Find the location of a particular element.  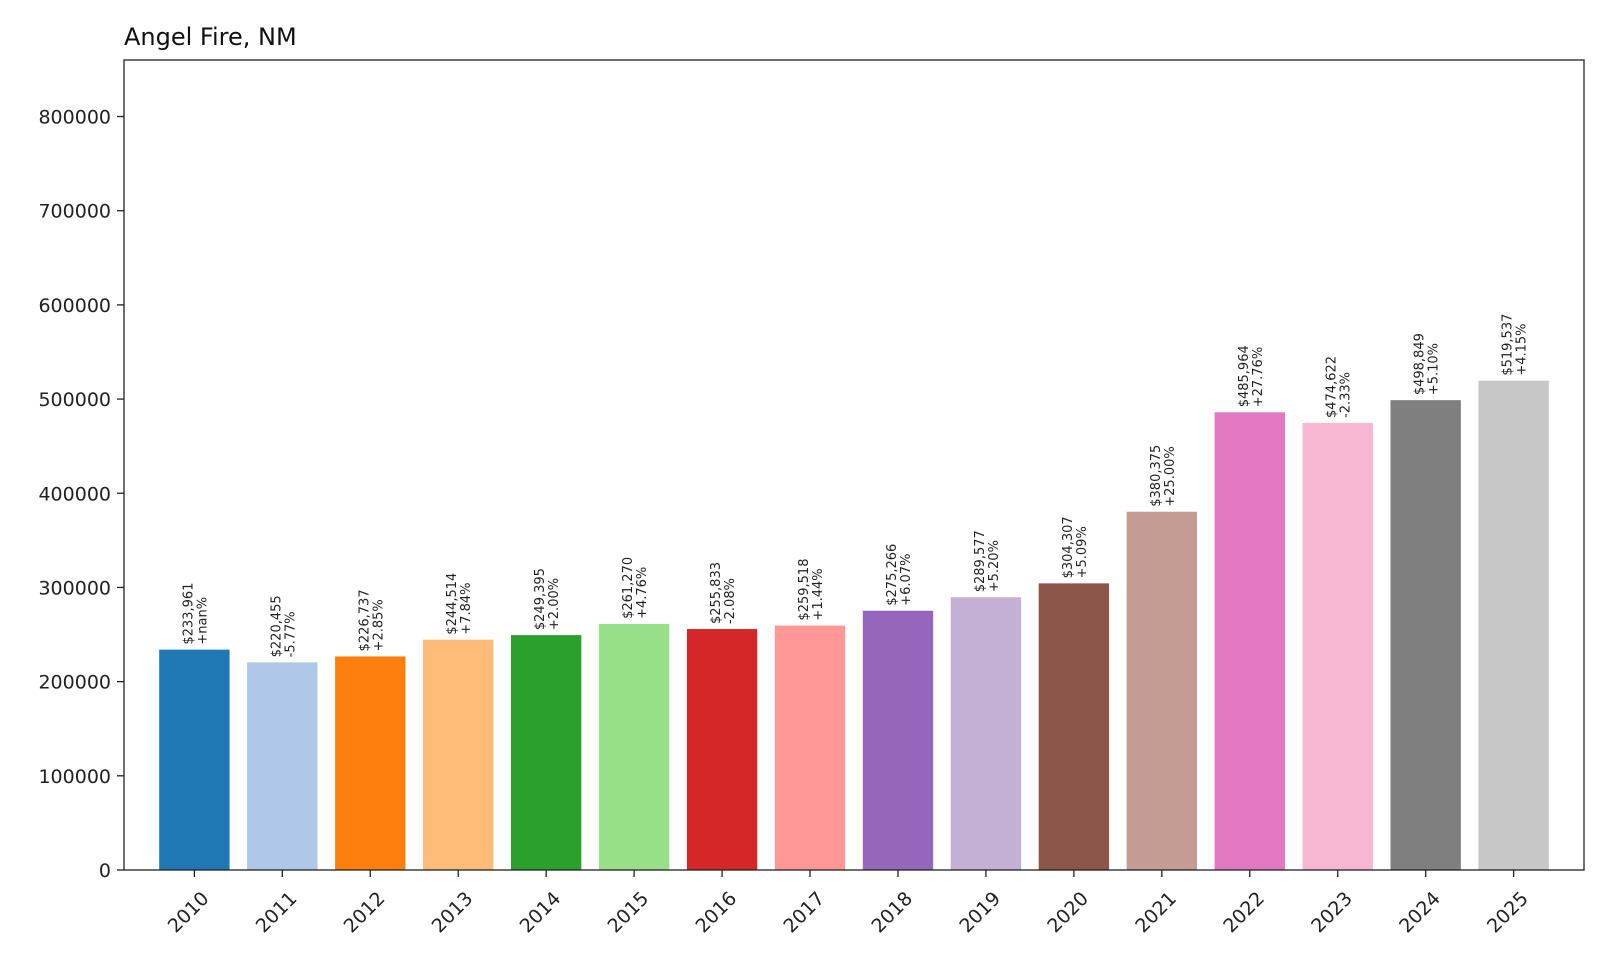

bar-annotation: $255,833 -2.08% is located at coordinates (723, 593).